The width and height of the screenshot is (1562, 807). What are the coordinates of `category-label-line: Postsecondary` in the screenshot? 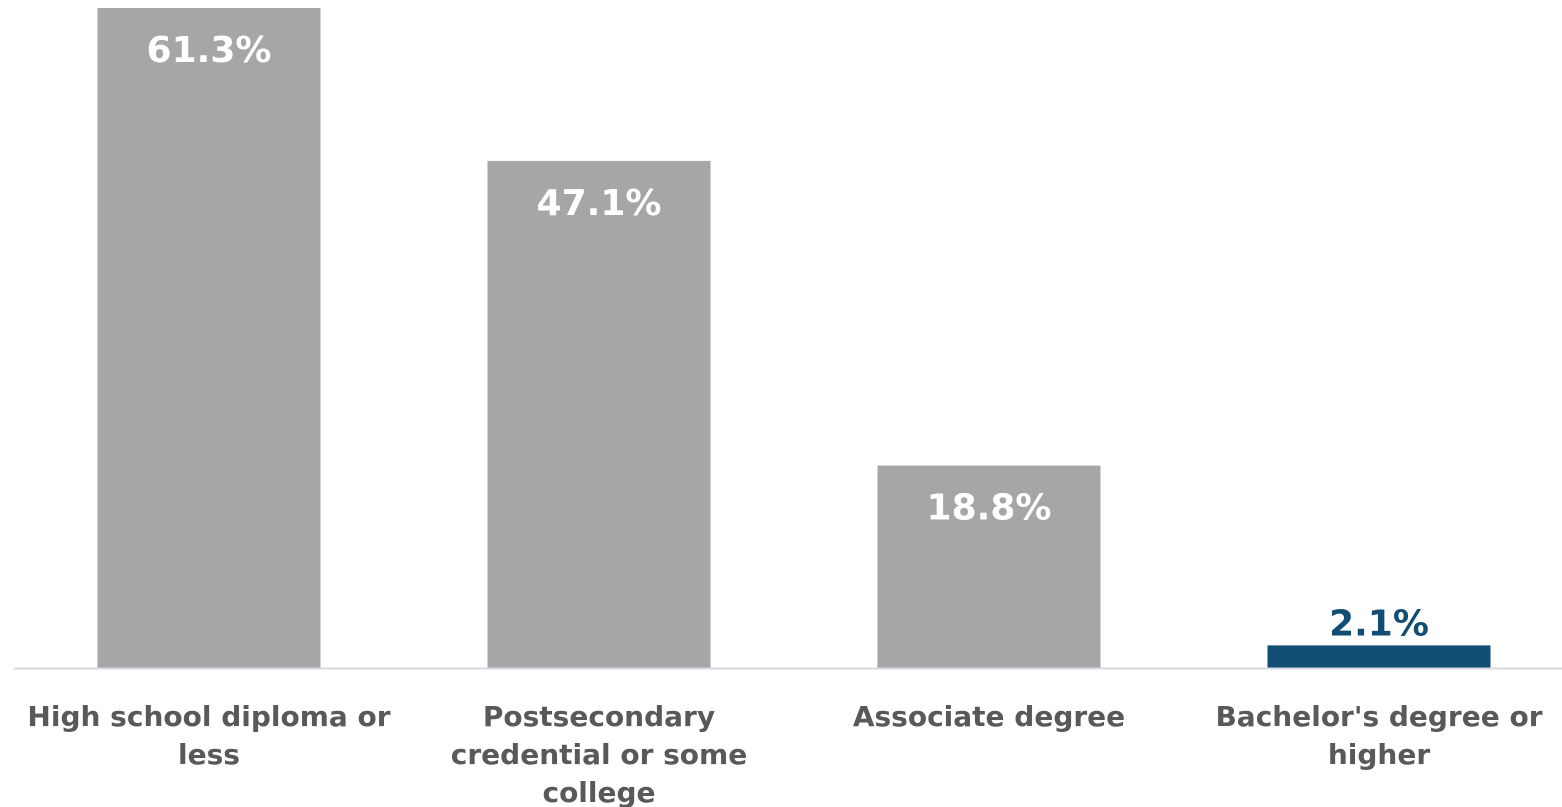 It's located at (599, 716).